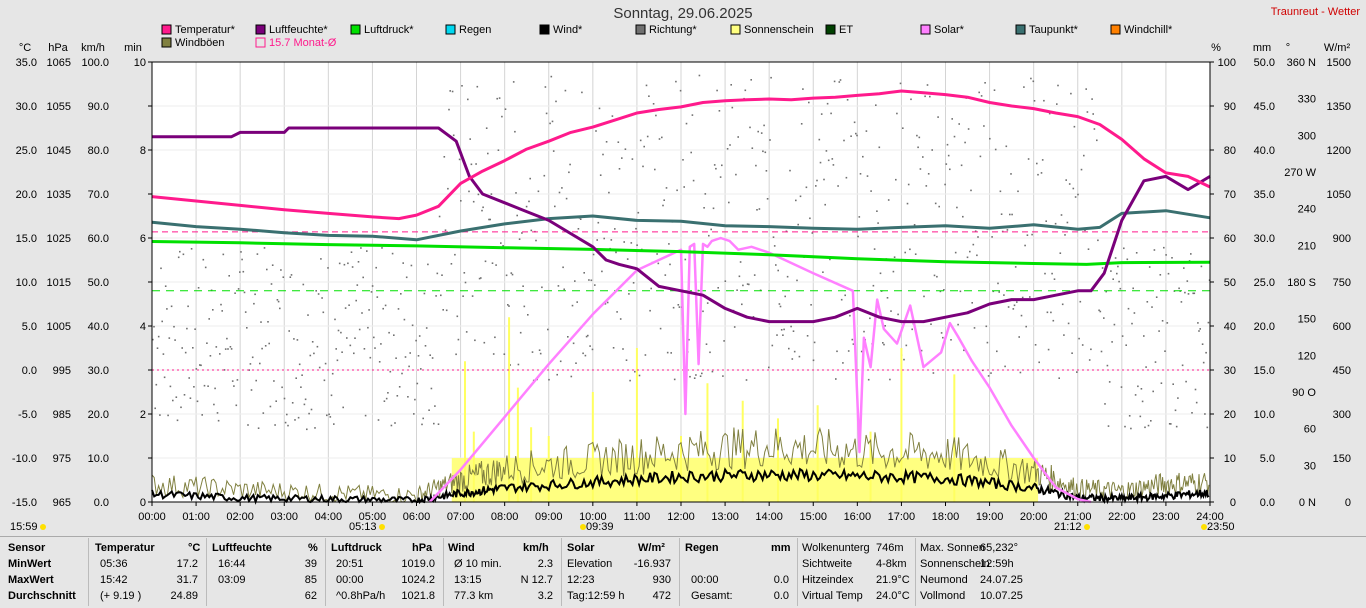 This screenshot has height=608, width=1366. What do you see at coordinates (640, 29) in the screenshot?
I see `legend-swatch` at bounding box center [640, 29].